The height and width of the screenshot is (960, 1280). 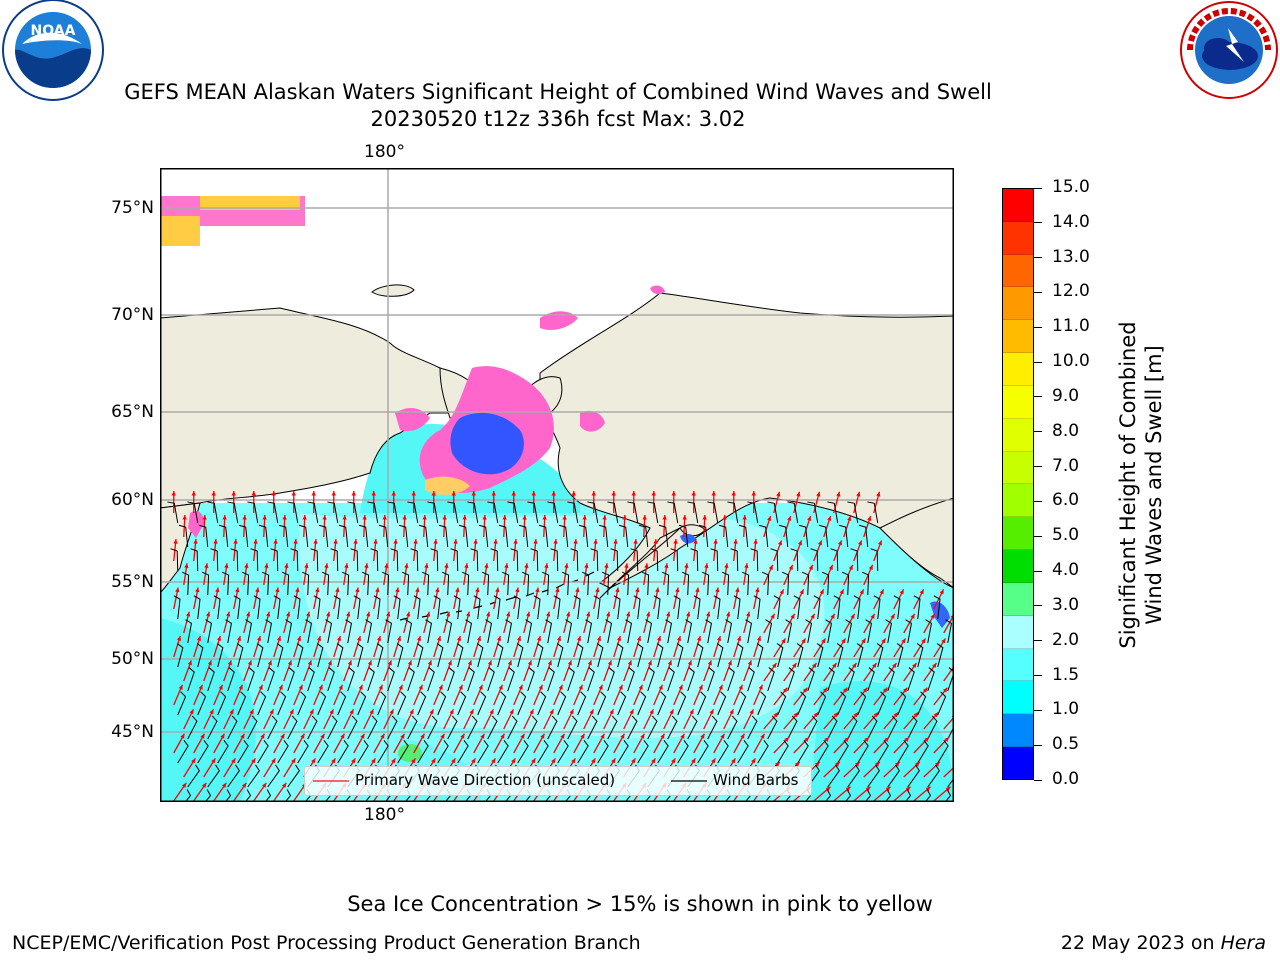 I want to click on colorbar-tick-label: 9.0, so click(x=1066, y=395).